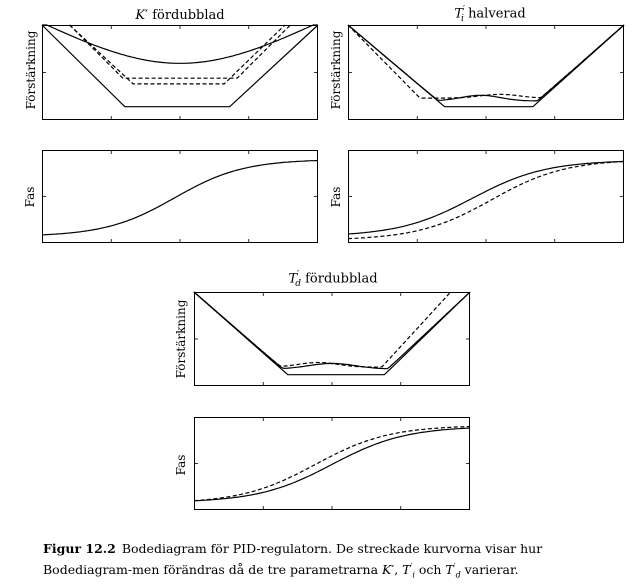 This screenshot has width=637, height=585. I want to click on phase-k-frame, so click(180, 196).